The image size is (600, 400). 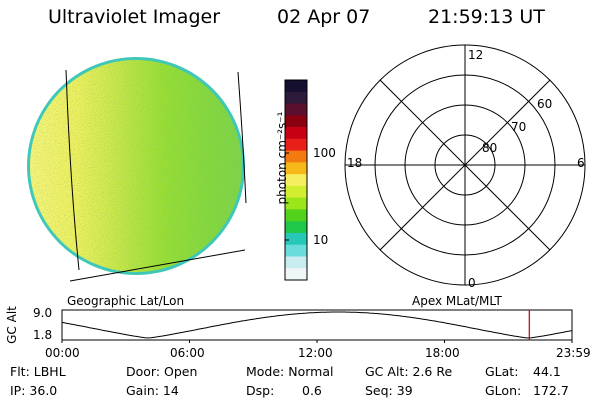 I want to click on mlt-label-6: 6, so click(x=581, y=163).